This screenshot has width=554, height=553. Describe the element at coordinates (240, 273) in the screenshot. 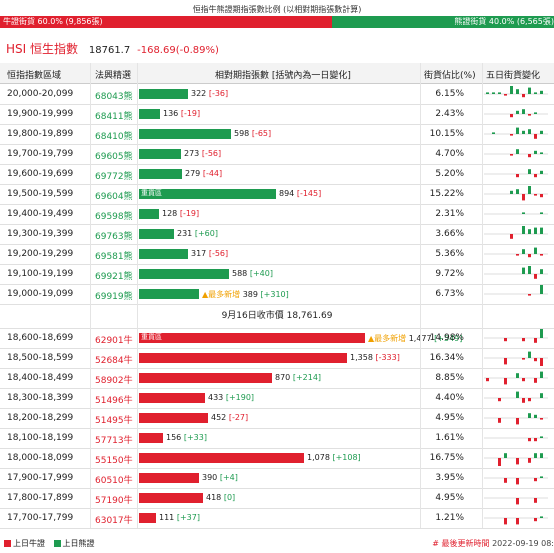

I see `qty-value: 588` at that location.